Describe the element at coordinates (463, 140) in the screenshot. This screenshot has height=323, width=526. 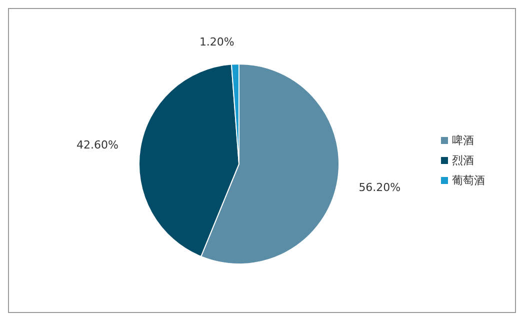
I see `legend-label: 啤酒` at that location.